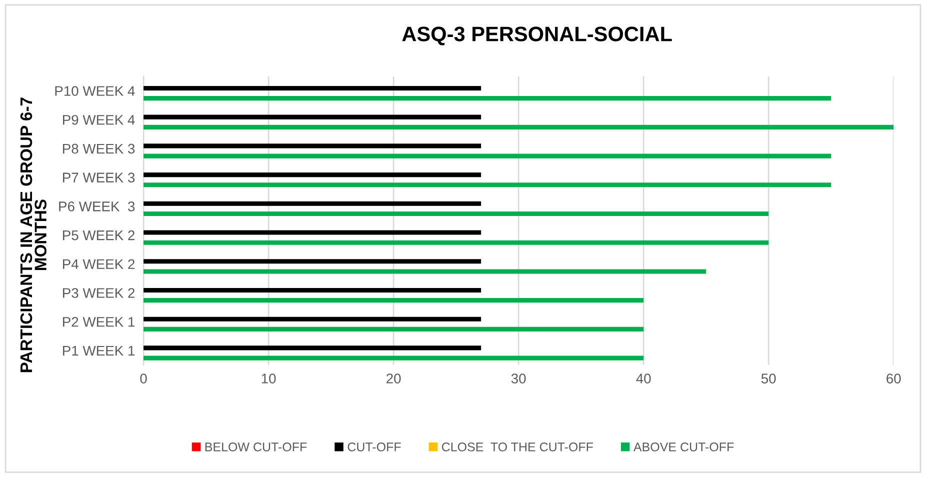 This screenshot has width=926, height=477. I want to click on y-tick-label: P7 WEEK 3, so click(99, 177).